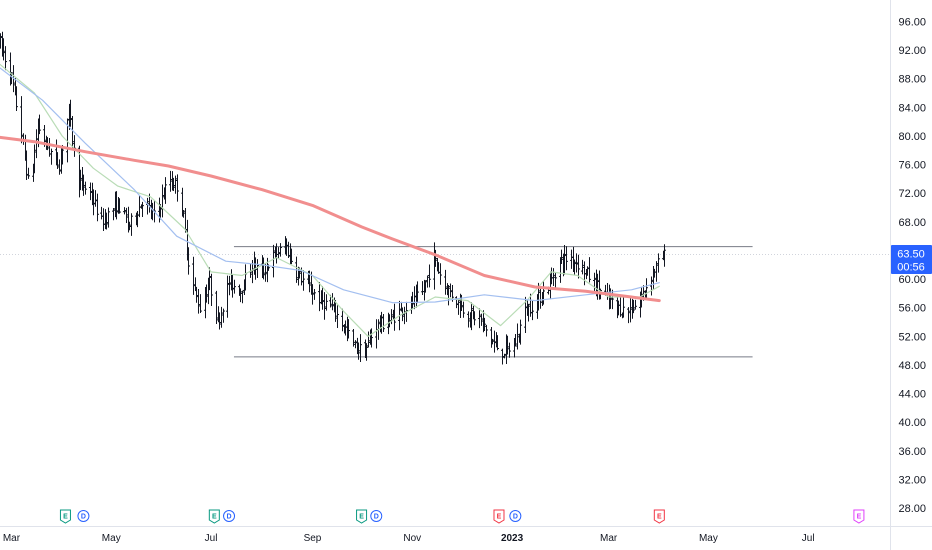 Image resolution: width=932 pixels, height=550 pixels. Describe the element at coordinates (912, 108) in the screenshot. I see `y-tick-label: 84.00` at that location.